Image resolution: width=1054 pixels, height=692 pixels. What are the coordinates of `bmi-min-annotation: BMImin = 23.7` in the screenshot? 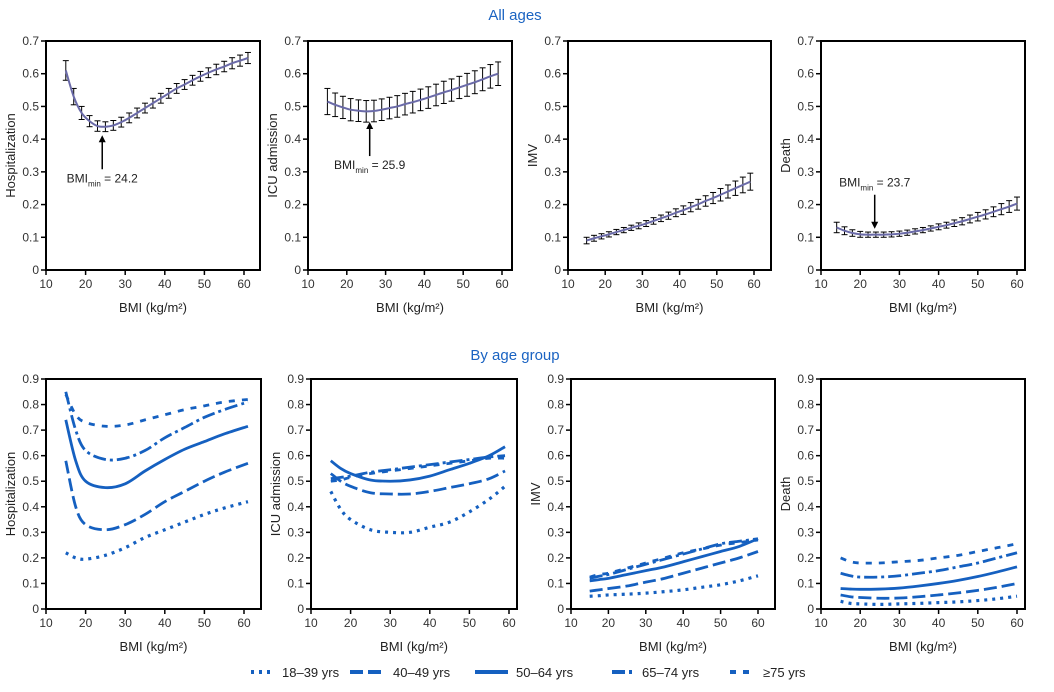 It's located at (875, 184).